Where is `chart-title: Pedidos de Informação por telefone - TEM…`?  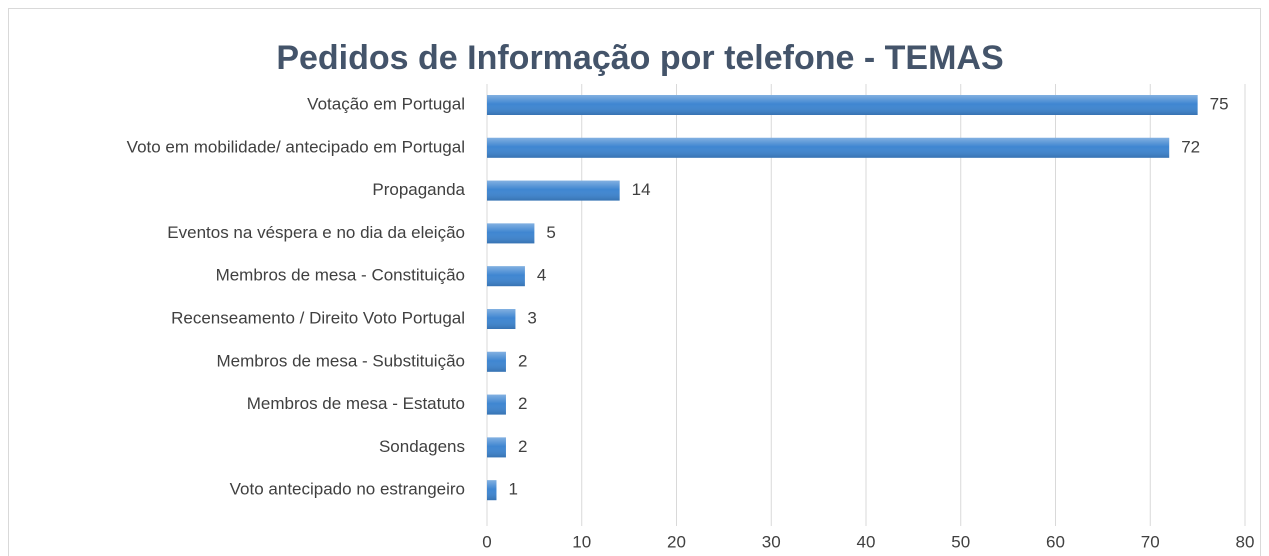 chart-title: Pedidos de Informação por telefone - TEM… is located at coordinates (639, 58).